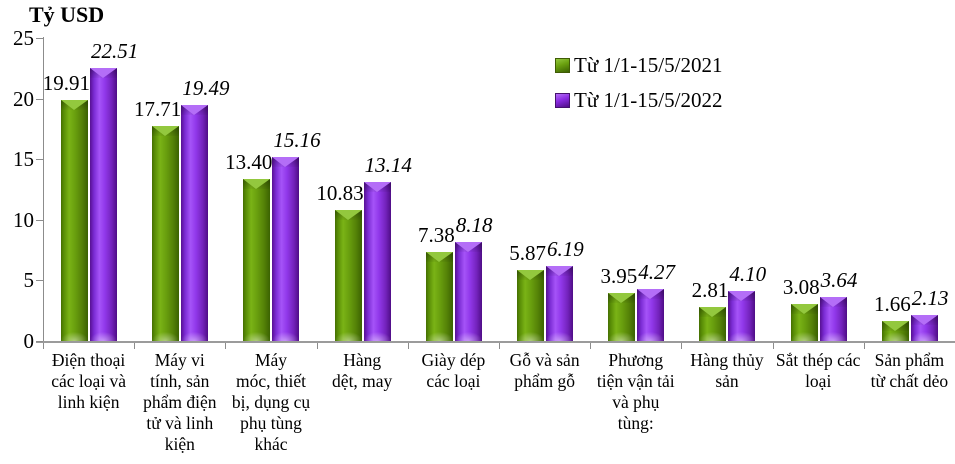  Describe the element at coordinates (23, 98) in the screenshot. I see `y-tick-label: 20` at that location.